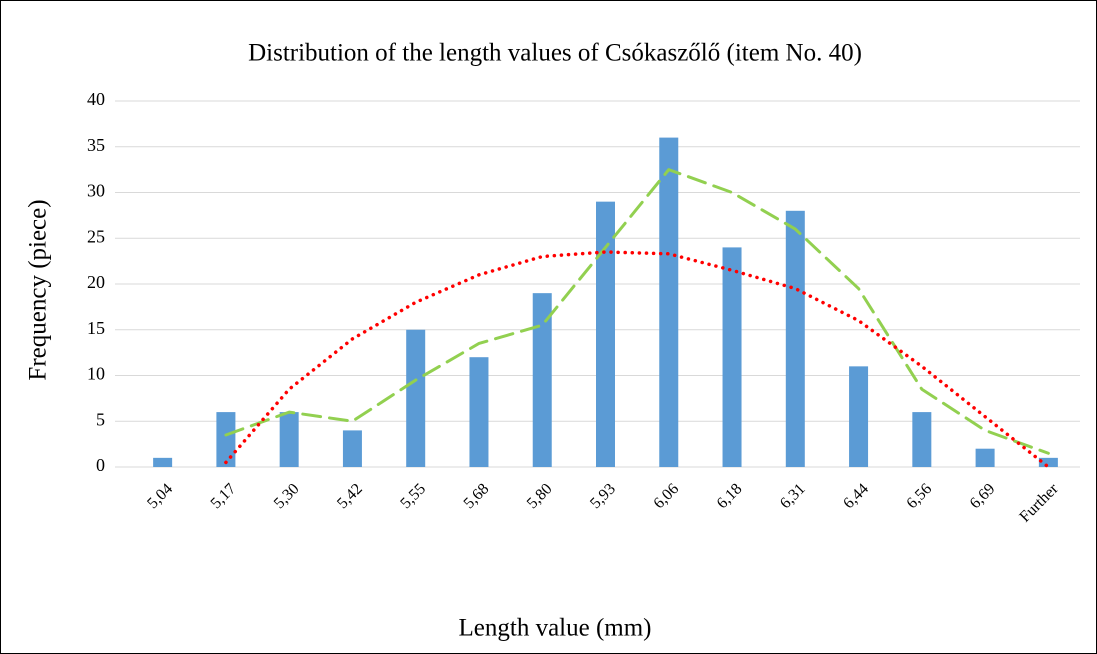 This screenshot has height=654, width=1097. What do you see at coordinates (555, 628) in the screenshot?
I see `x-axis-label: Length value (mm)` at bounding box center [555, 628].